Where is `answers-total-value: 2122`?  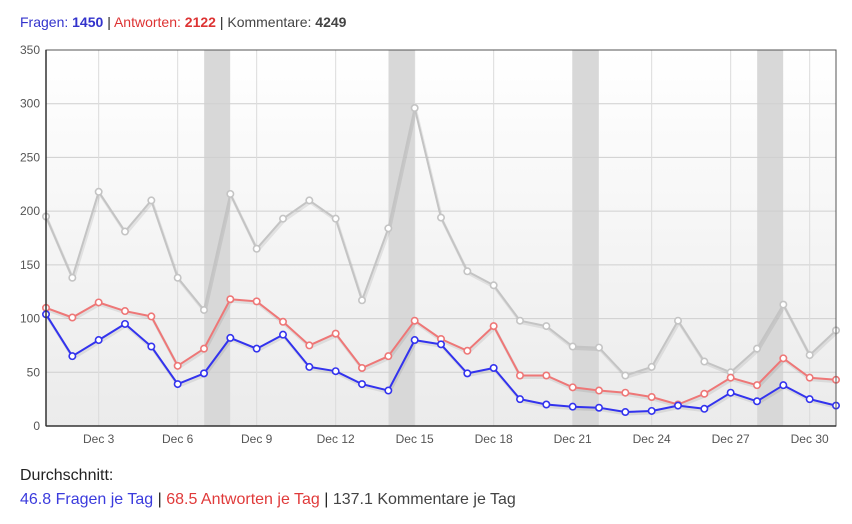
answers-total-value: 2122 is located at coordinates (200, 22).